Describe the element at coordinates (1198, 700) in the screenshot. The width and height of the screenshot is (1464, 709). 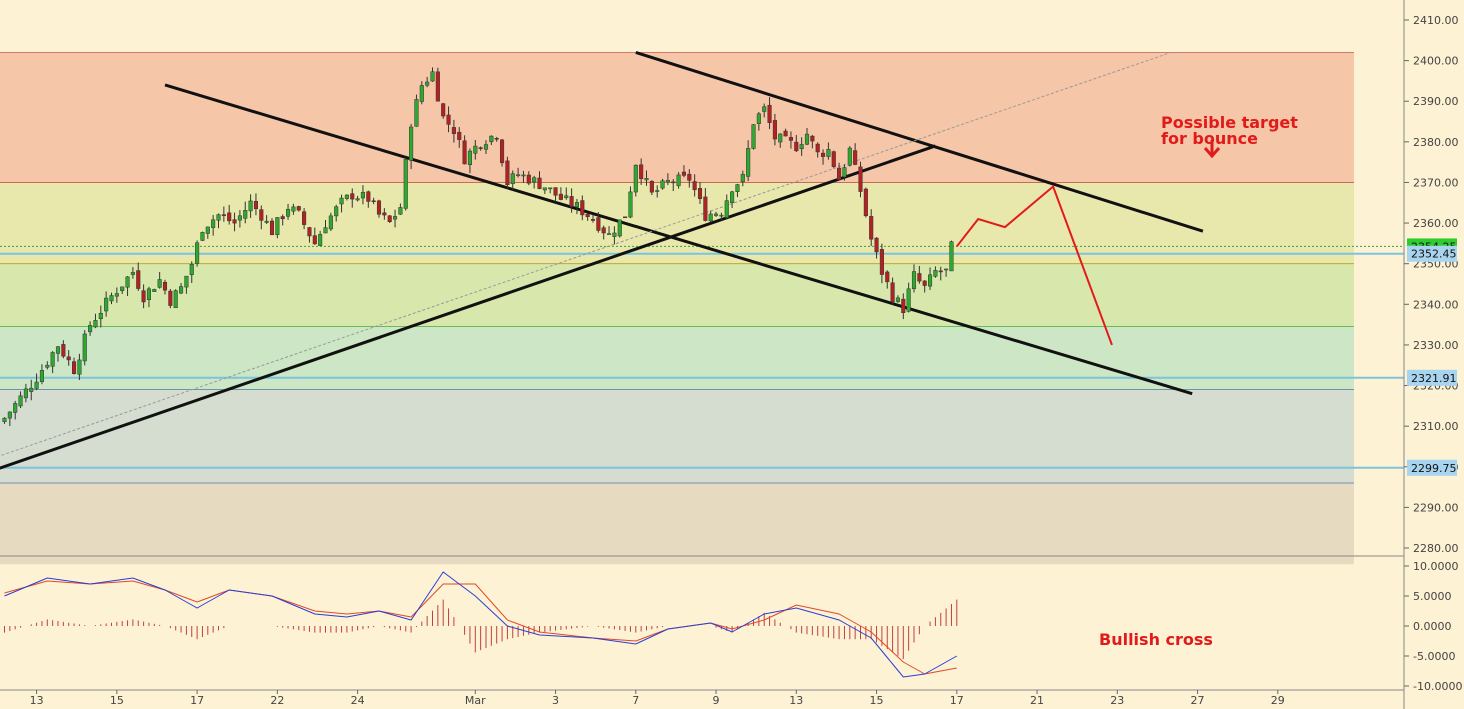
I see `x-tick-label: 27` at that location.